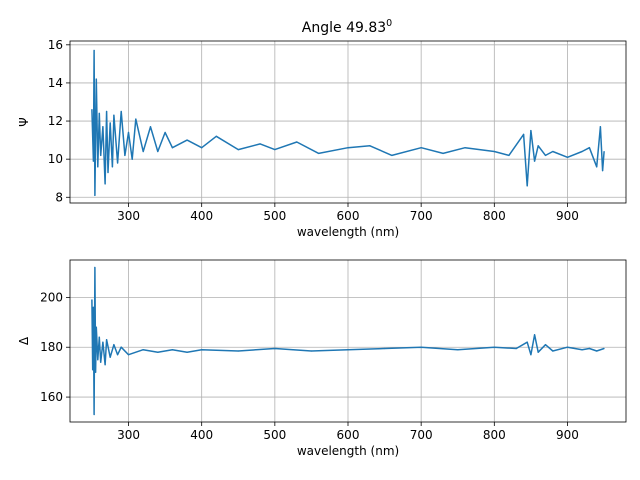 Image resolution: width=640 pixels, height=480 pixels. What do you see at coordinates (24, 121) in the screenshot?
I see `psi-y-axis-label: Ψ` at bounding box center [24, 121].